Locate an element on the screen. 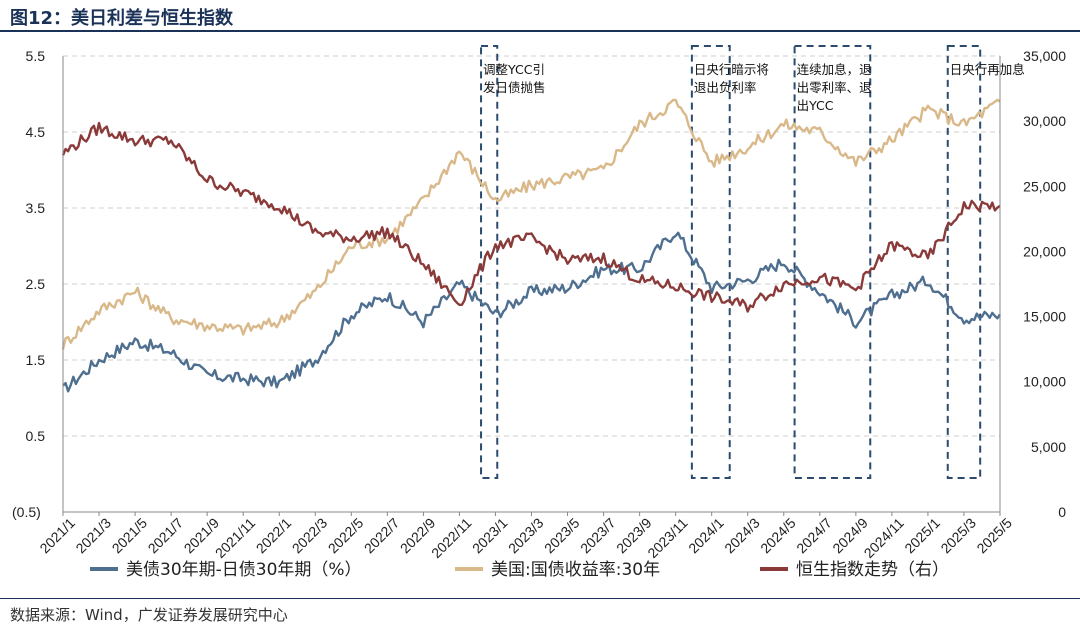 This screenshot has height=630, width=1080. annotation-label: 日央行再加息 is located at coordinates (987, 69).